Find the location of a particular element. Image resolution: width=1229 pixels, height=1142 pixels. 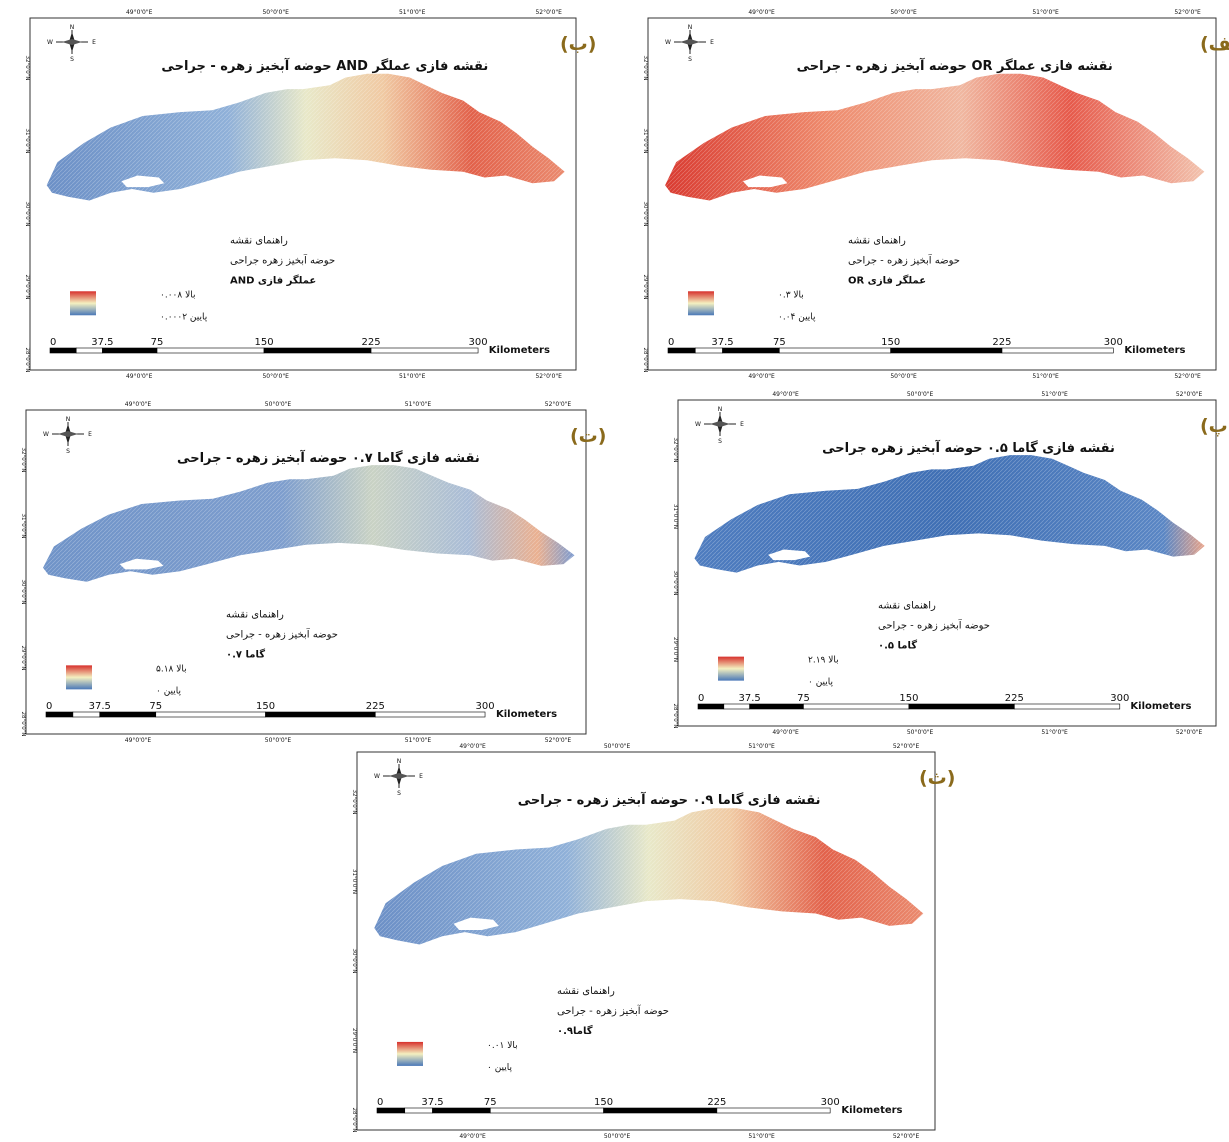

lon-label-bottom: 49°0'0"E is located at coordinates (761, 376).